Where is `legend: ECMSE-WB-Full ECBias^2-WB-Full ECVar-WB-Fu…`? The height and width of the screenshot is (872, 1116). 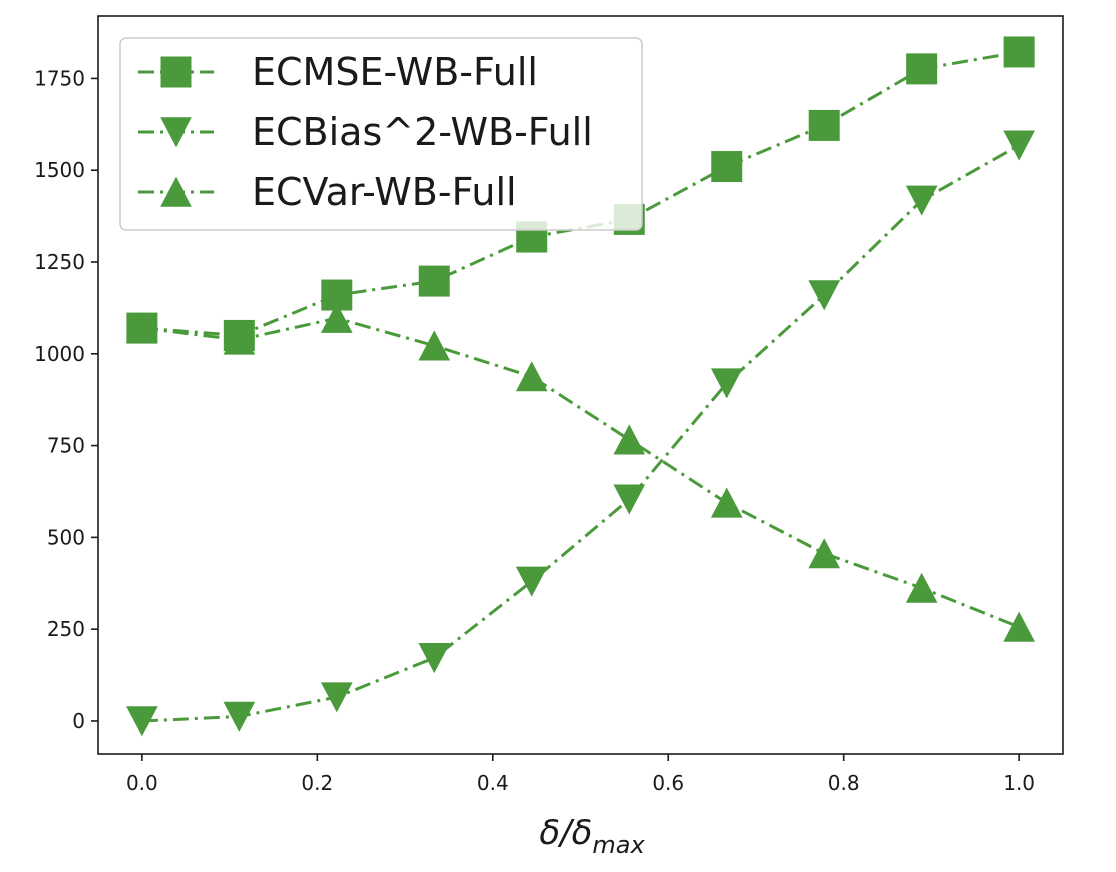
legend: ECMSE-WB-Full ECBias^2-WB-Full ECVar-WB-Fu… is located at coordinates (381, 134).